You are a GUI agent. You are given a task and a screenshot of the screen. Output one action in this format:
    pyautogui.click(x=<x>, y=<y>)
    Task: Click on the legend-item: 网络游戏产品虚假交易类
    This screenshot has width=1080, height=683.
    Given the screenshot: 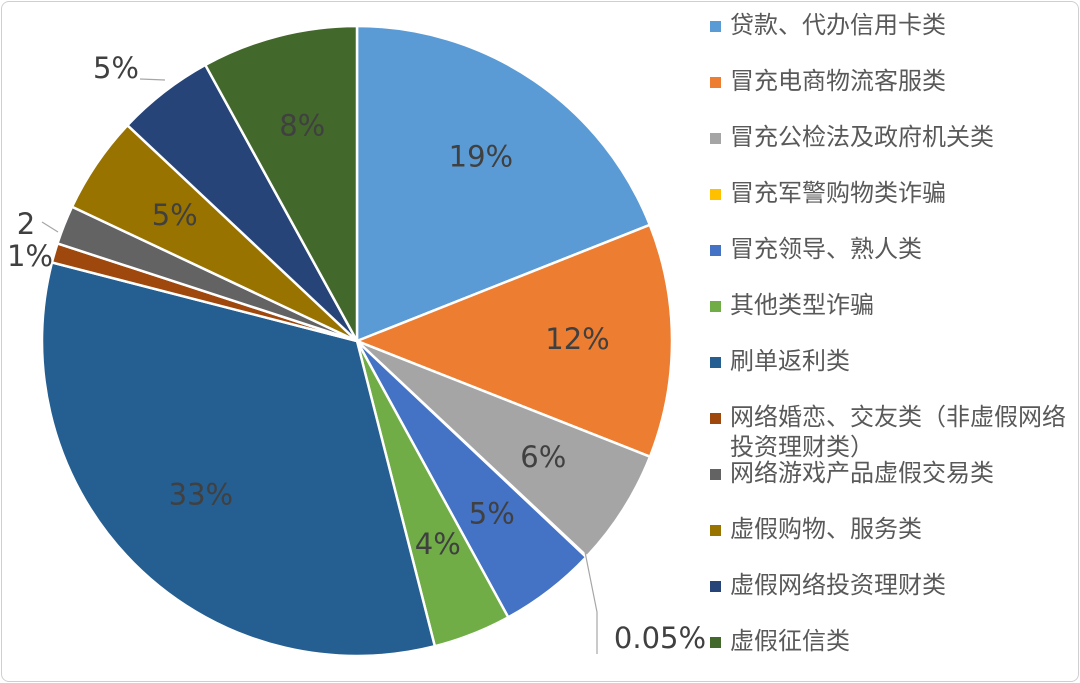 What is the action you would take?
    pyautogui.click(x=893, y=484)
    